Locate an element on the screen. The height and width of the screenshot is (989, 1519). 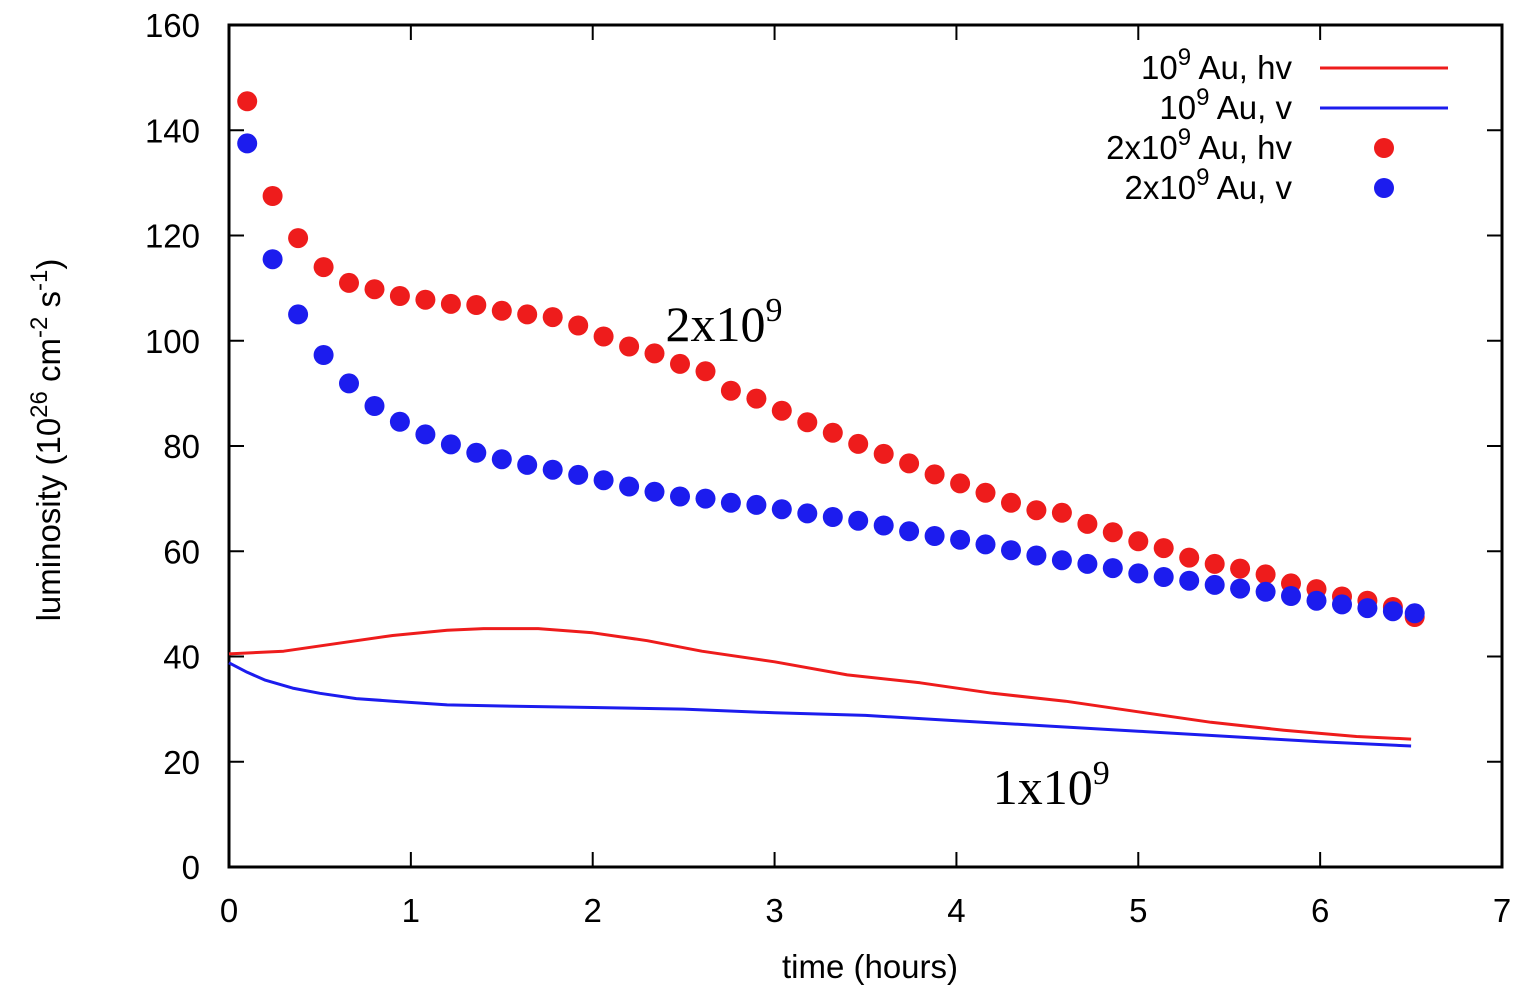
x-tick-label: 4 is located at coordinates (956, 910).